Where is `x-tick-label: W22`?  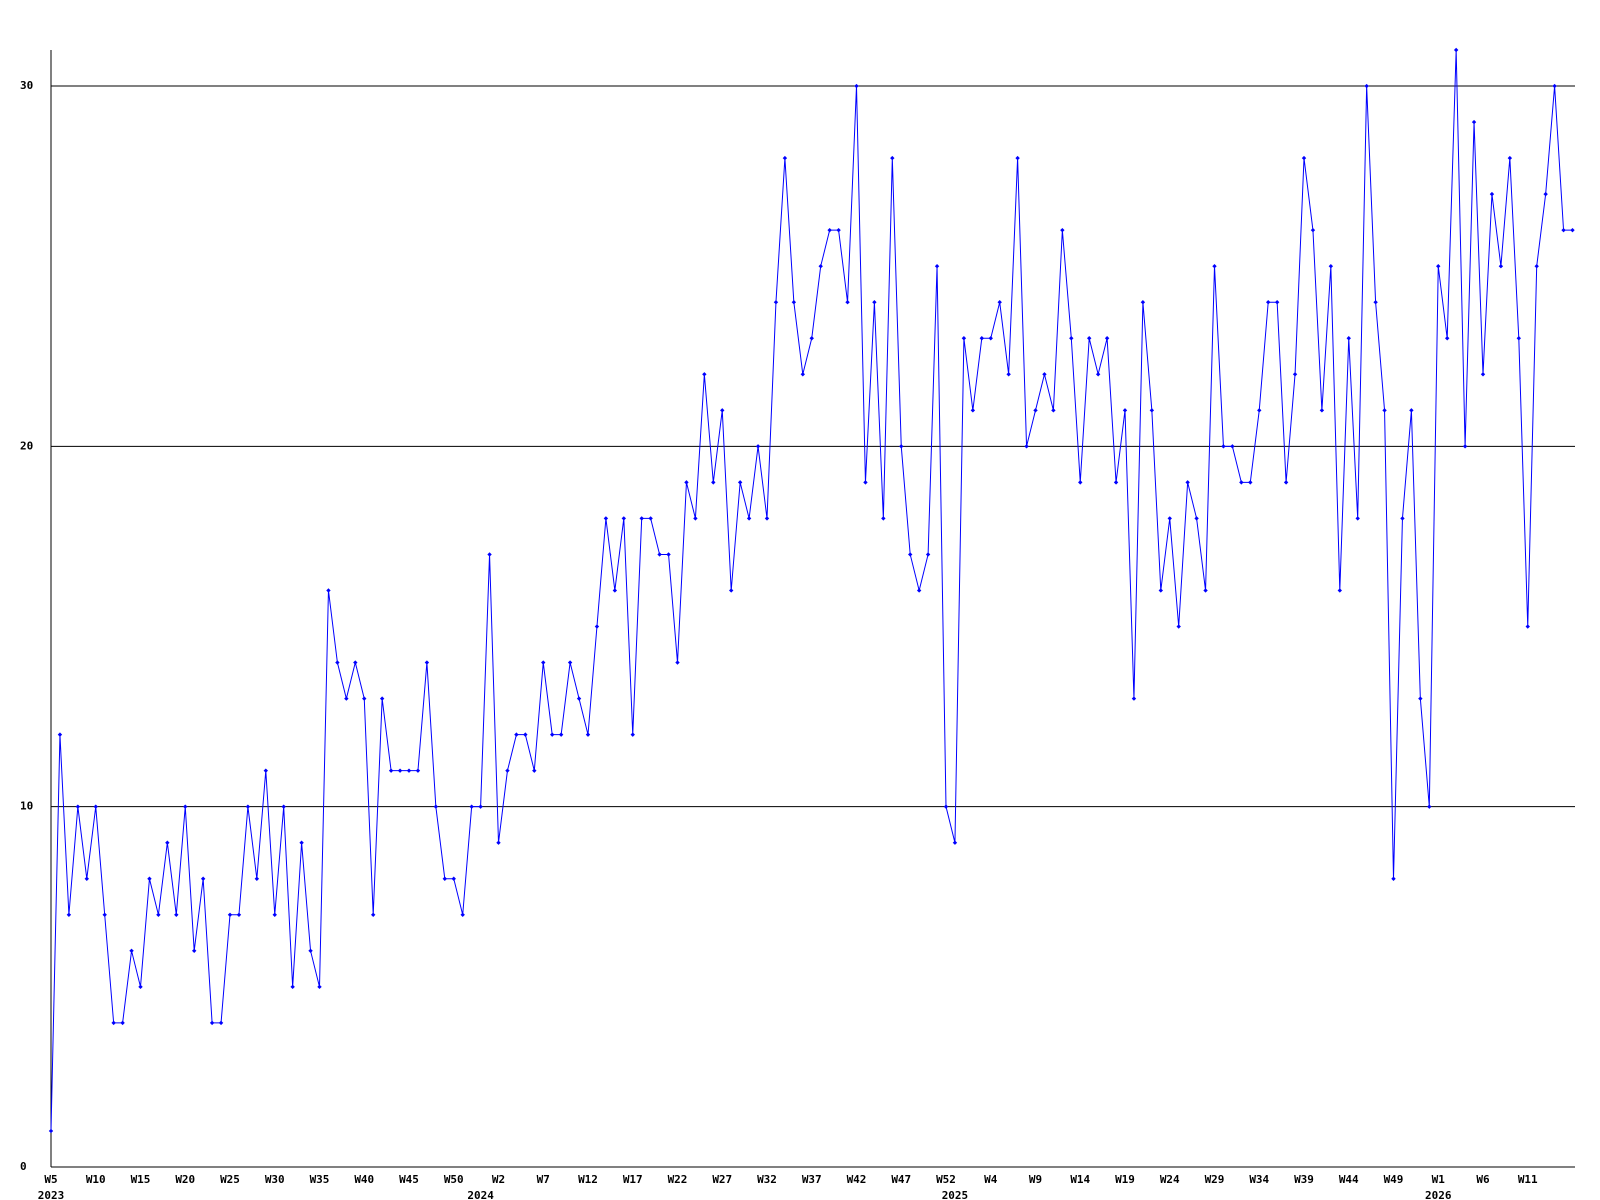 x-tick-label: W22 is located at coordinates (678, 1179).